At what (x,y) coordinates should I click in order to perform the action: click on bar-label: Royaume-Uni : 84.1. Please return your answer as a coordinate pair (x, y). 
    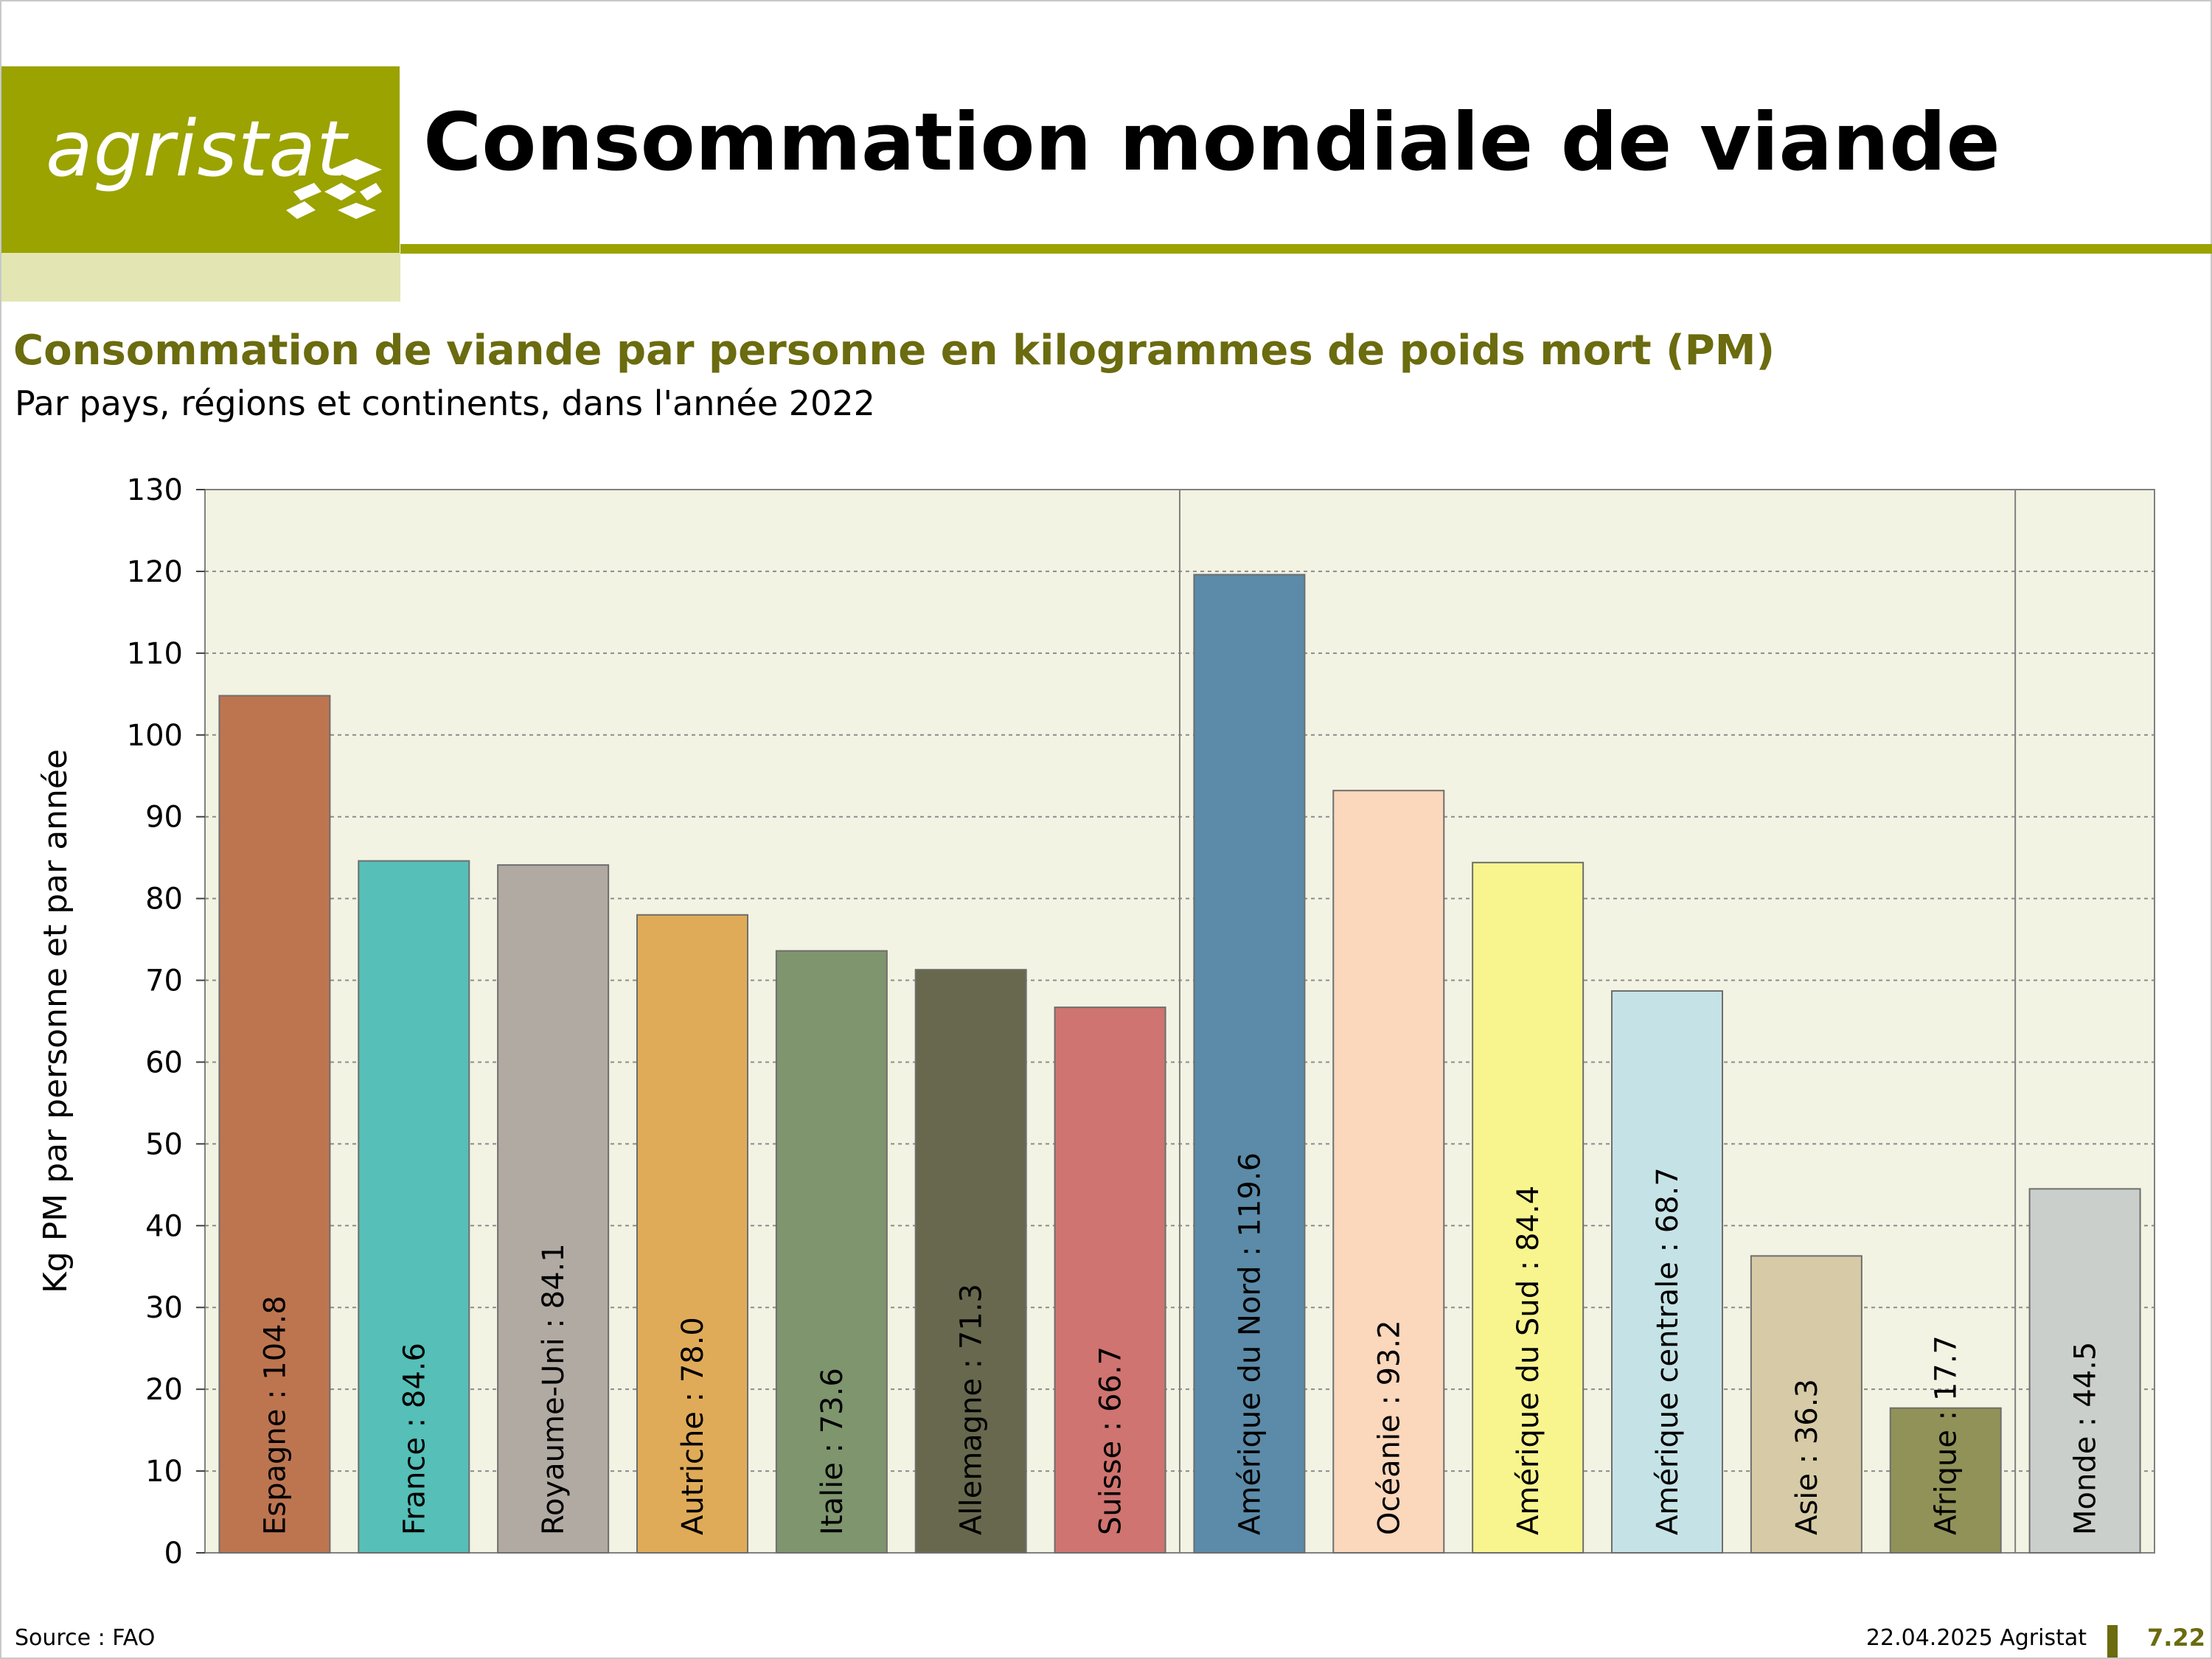
    Looking at the image, I should click on (554, 1389).